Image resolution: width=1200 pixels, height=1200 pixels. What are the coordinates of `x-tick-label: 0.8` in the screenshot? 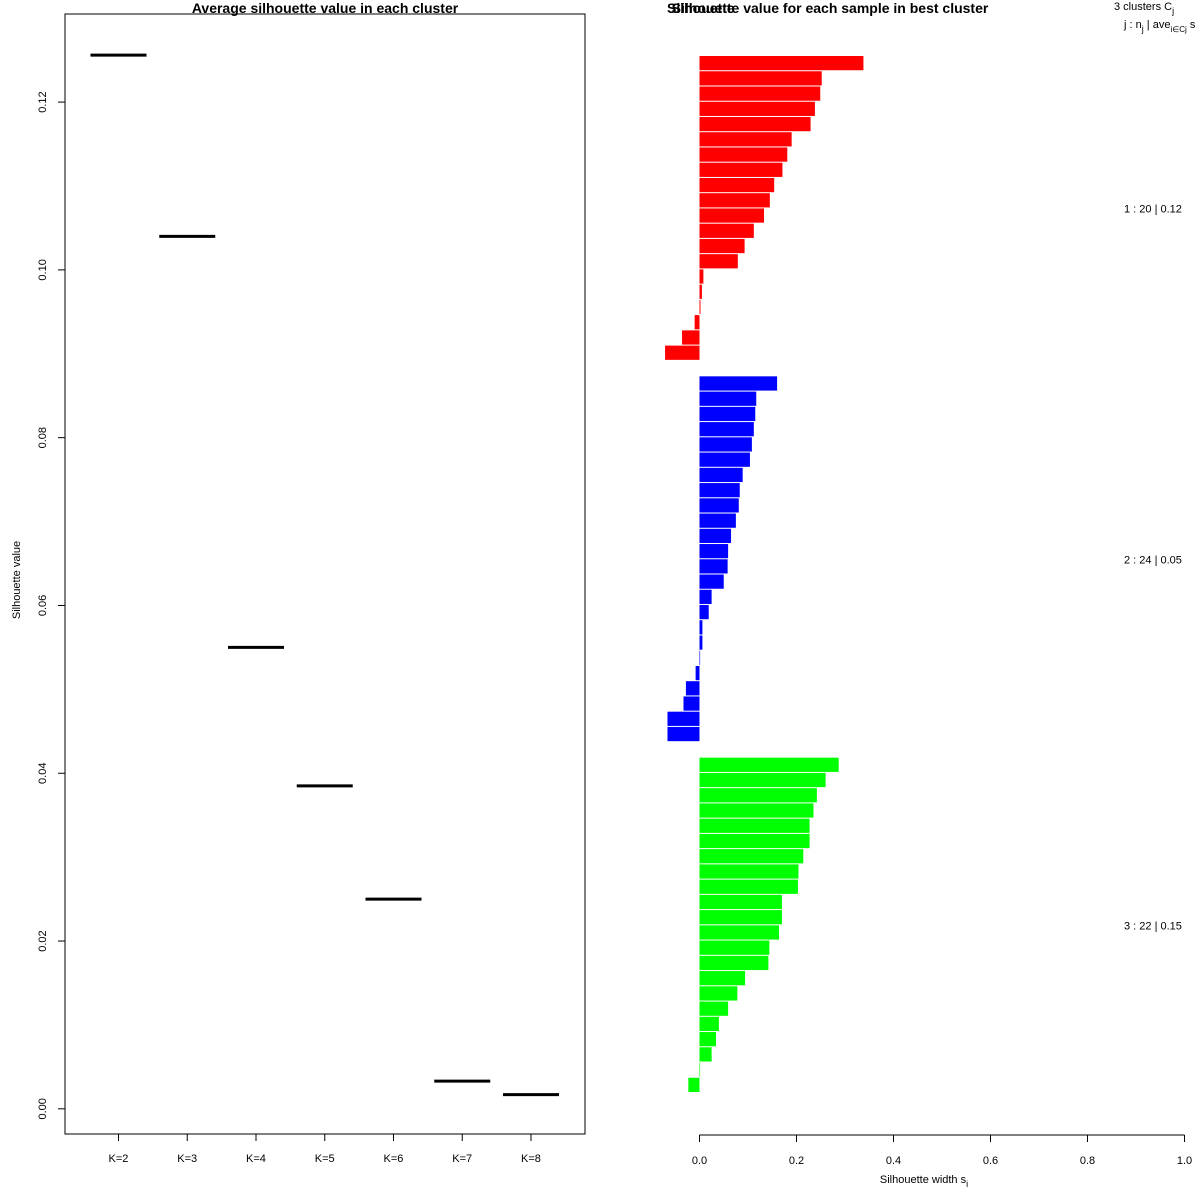 It's located at (1087, 1161).